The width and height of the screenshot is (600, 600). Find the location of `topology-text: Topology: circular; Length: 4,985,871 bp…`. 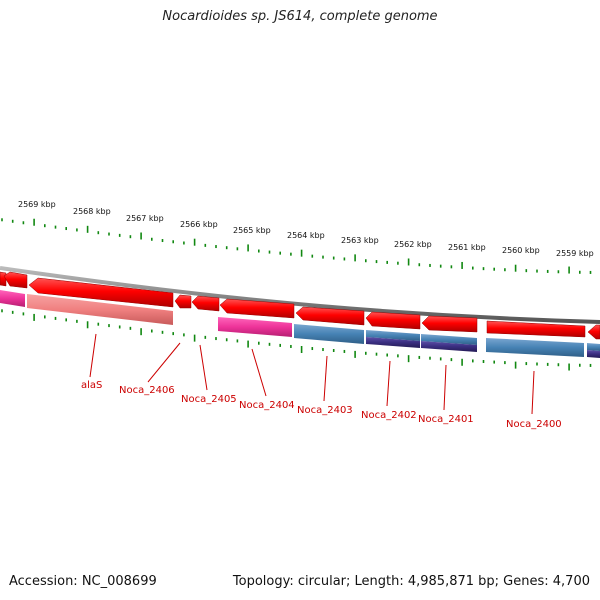

topology-text: Topology: circular; Length: 4,985,871 bp… is located at coordinates (411, 581).